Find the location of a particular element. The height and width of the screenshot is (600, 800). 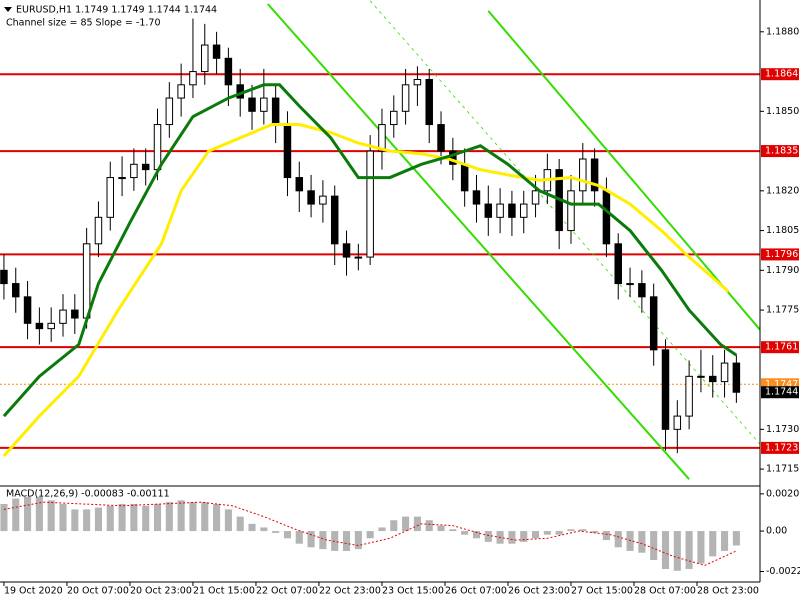

level-label: 1.1796 is located at coordinates (781, 254).